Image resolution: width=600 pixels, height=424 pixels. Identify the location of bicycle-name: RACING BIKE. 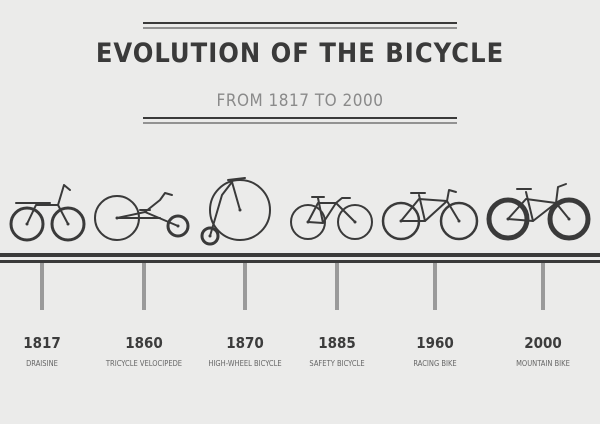
(434, 363).